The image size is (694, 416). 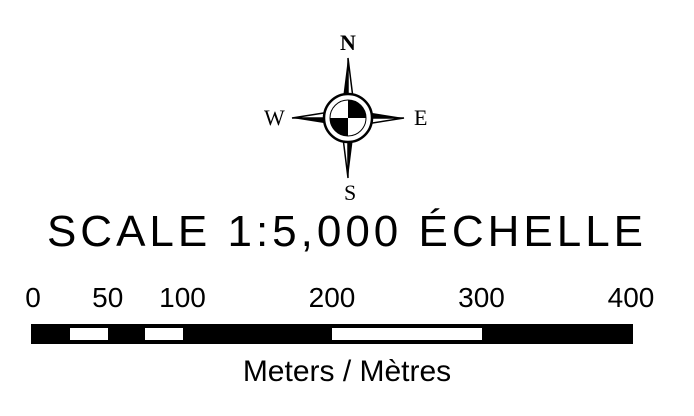 What do you see at coordinates (348, 42) in the screenshot?
I see `compass-north-label: N` at bounding box center [348, 42].